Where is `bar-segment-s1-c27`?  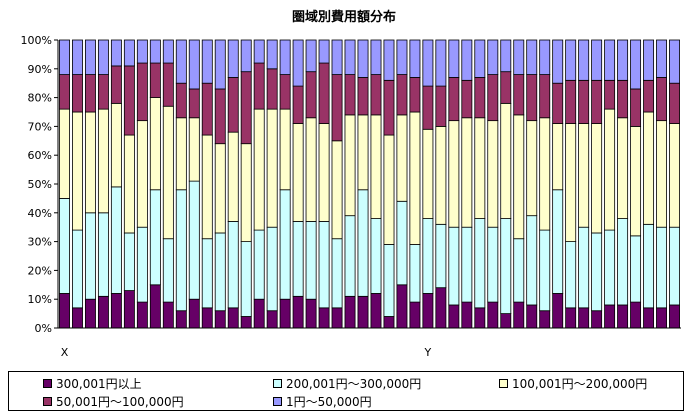 bar-segment-s1-c27 is located at coordinates (415, 273).